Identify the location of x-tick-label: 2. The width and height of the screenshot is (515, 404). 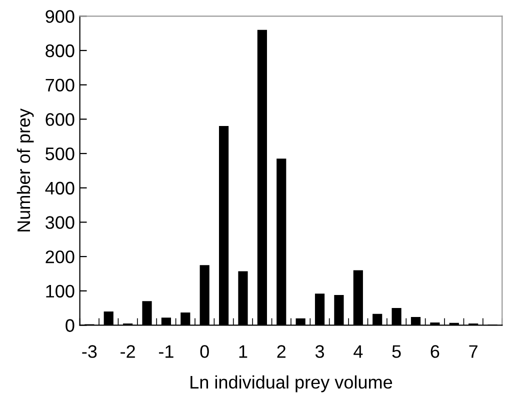
(281, 351).